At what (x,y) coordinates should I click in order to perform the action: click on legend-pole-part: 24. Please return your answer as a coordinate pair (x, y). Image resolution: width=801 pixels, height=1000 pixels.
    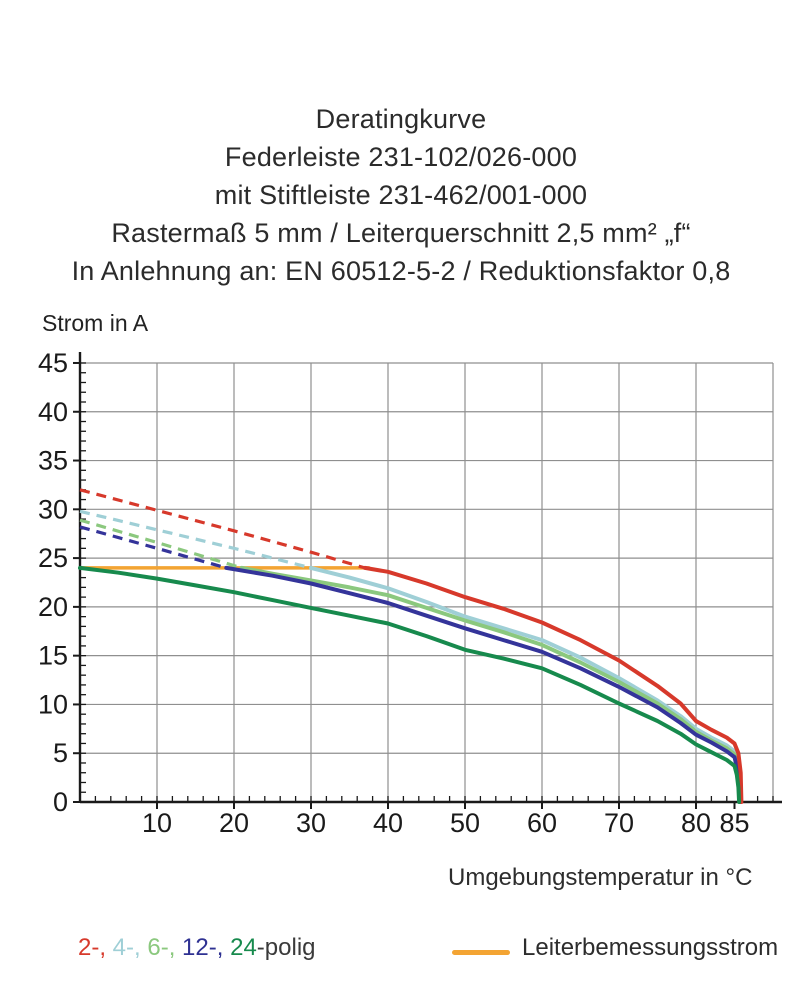
    Looking at the image, I should click on (240, 947).